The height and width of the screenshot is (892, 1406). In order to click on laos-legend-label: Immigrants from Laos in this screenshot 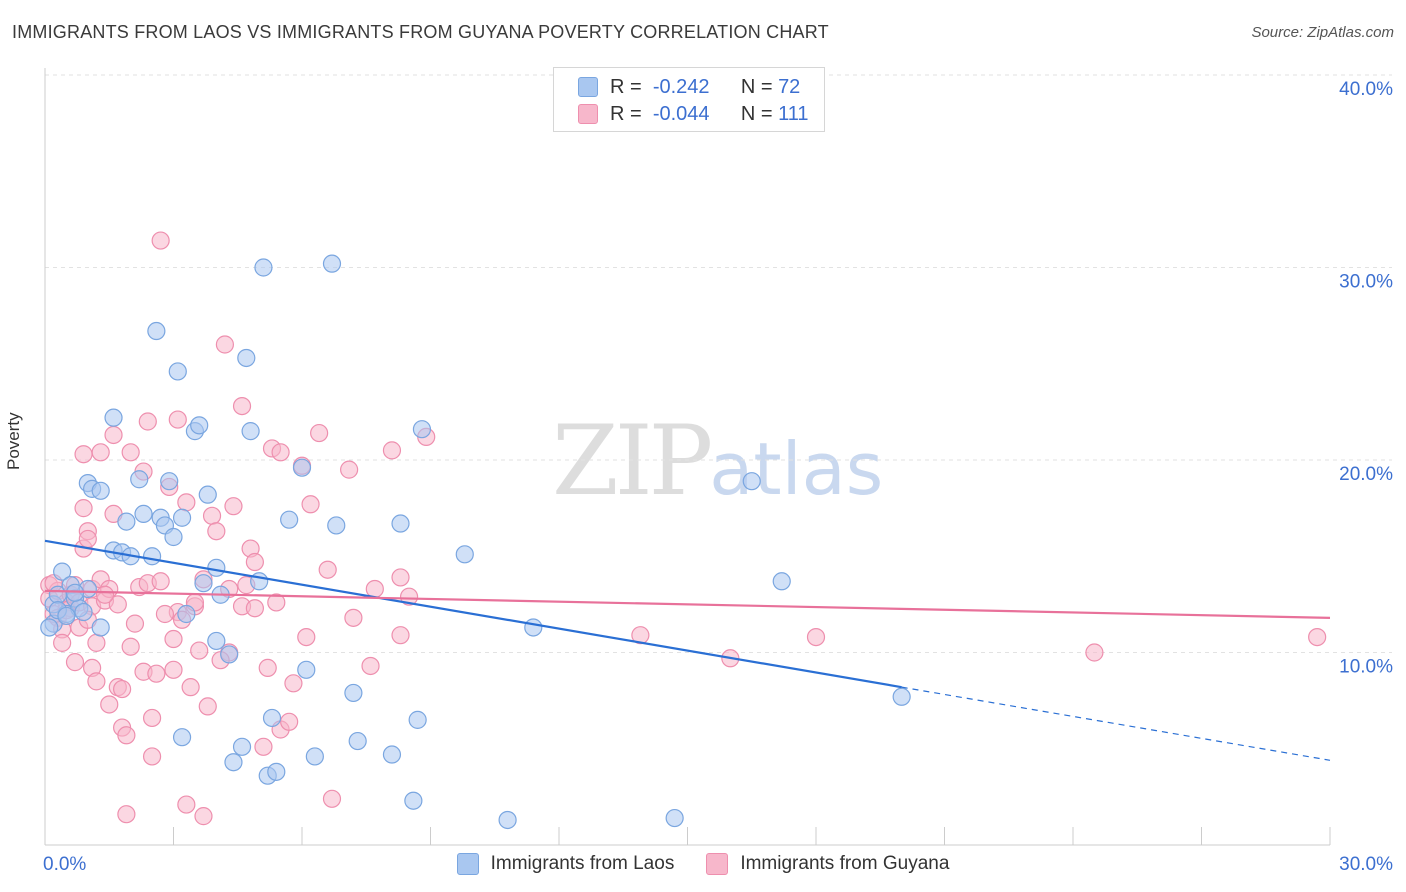, I will do `click(582, 863)`.